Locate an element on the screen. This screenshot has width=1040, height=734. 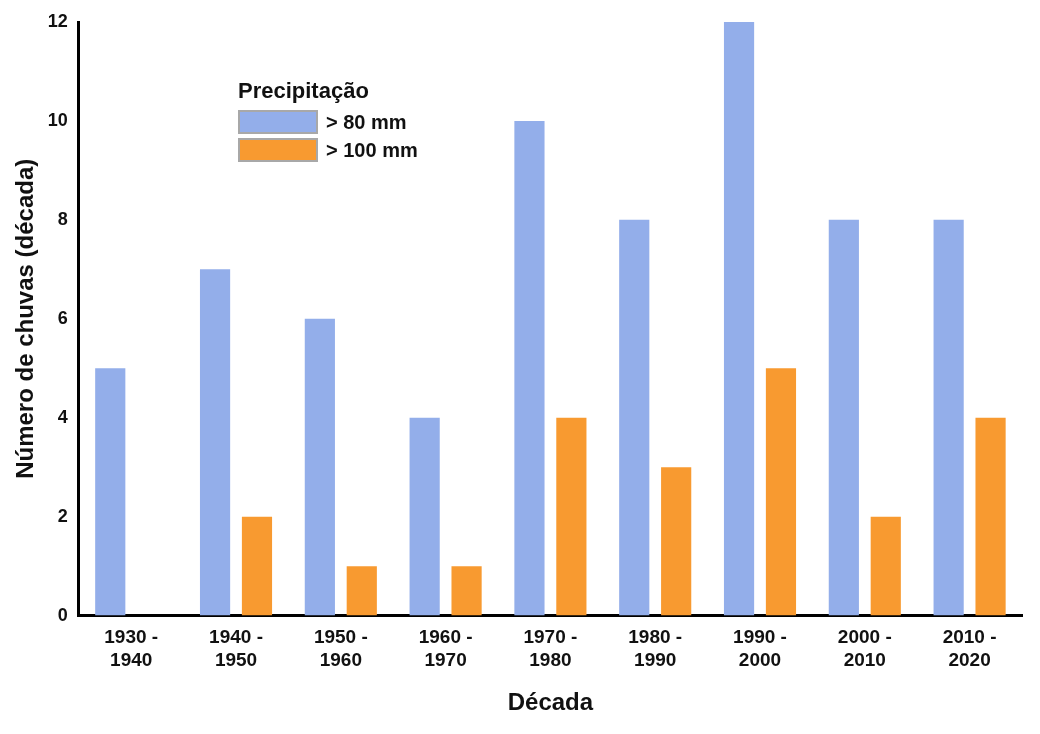
y-tick-label: 10 is located at coordinates (57, 119).